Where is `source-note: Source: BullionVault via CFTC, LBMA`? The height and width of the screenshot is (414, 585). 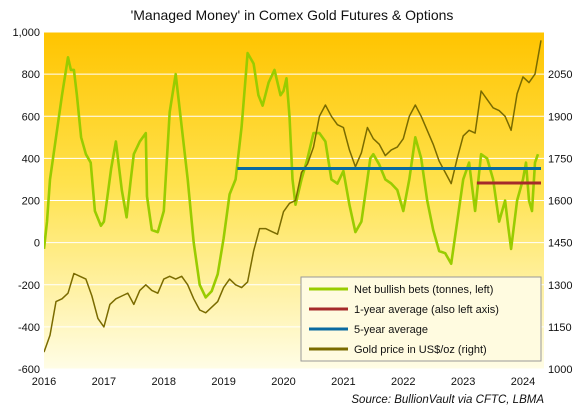
source-note: Source: BullionVault via CFTC, LBMA is located at coordinates (447, 400).